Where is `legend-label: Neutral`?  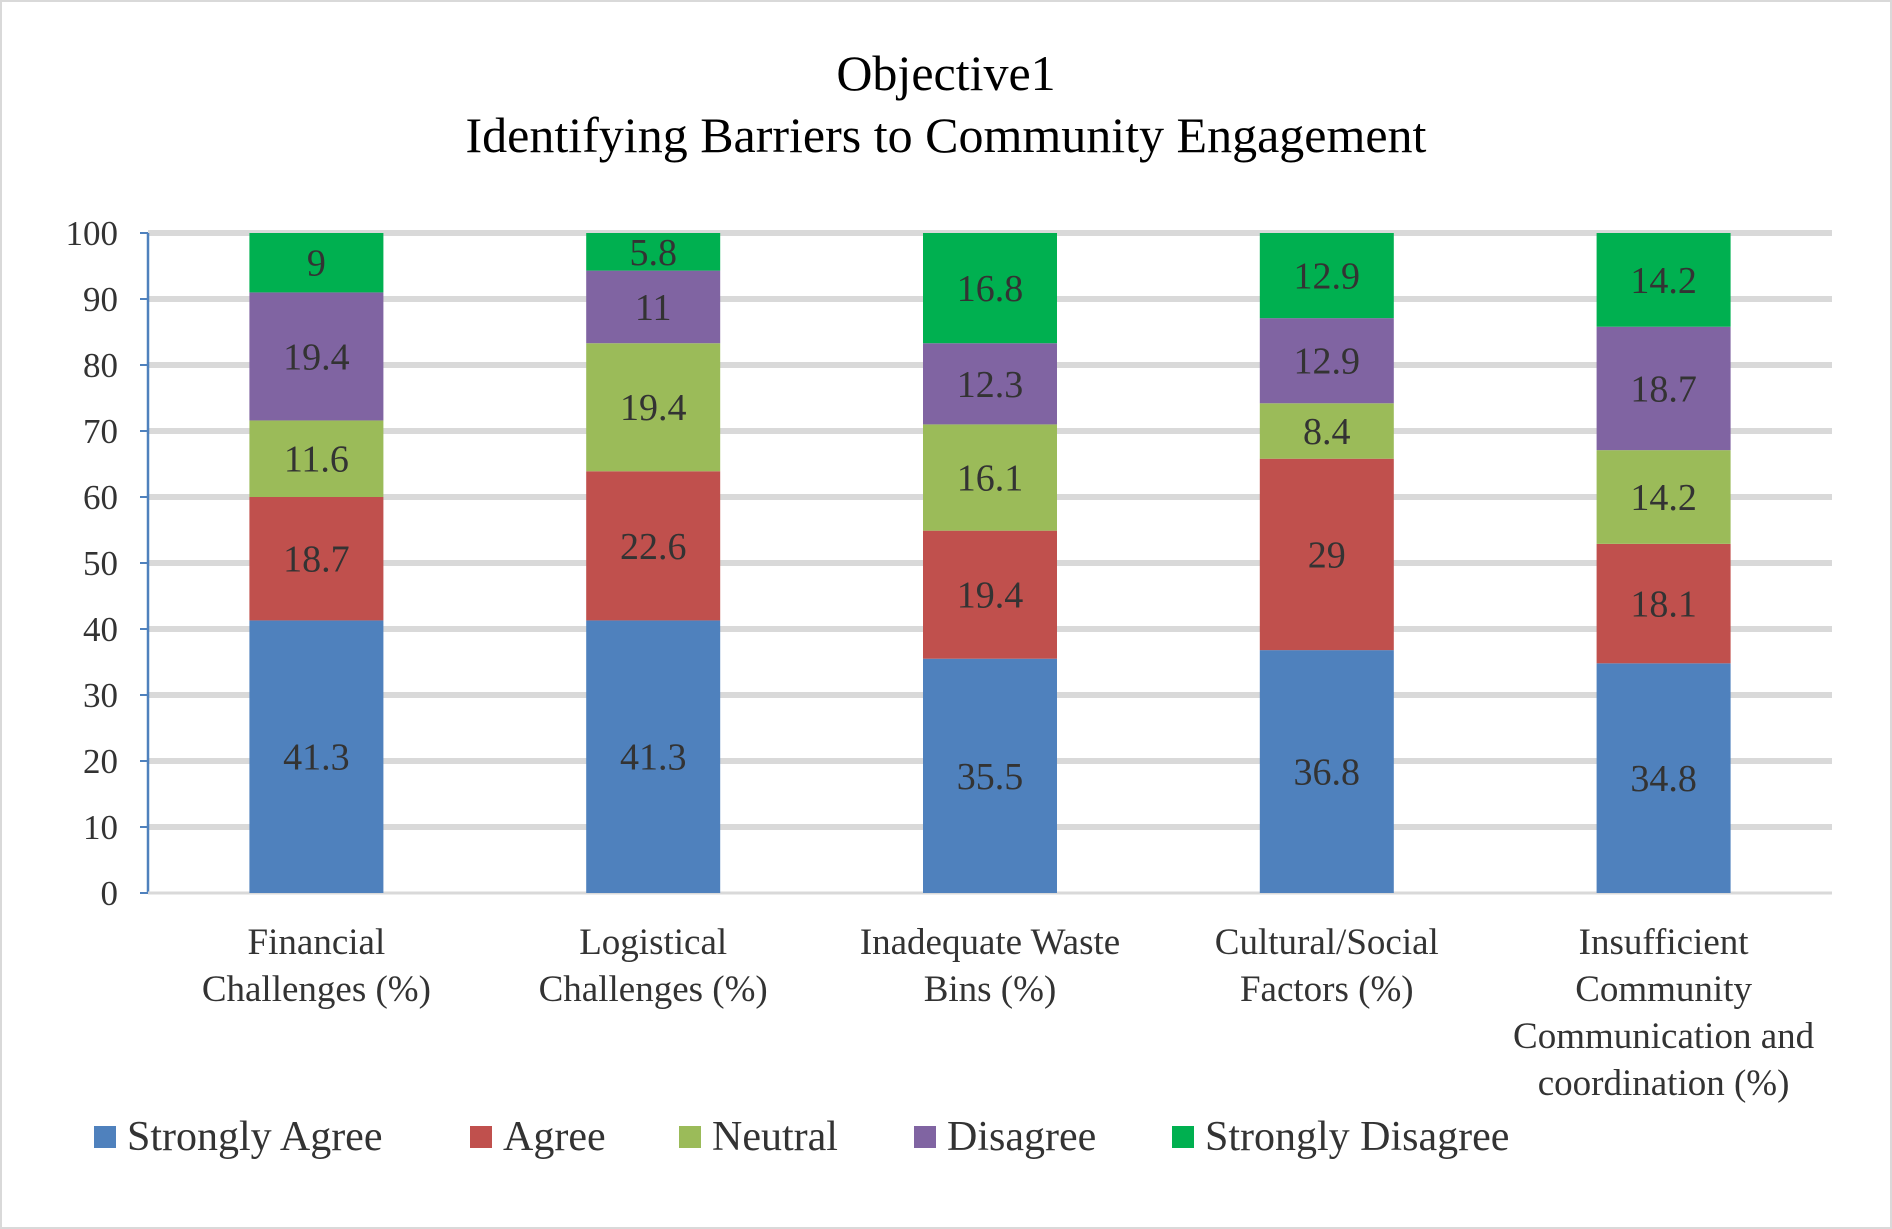 legend-label: Neutral is located at coordinates (775, 1137).